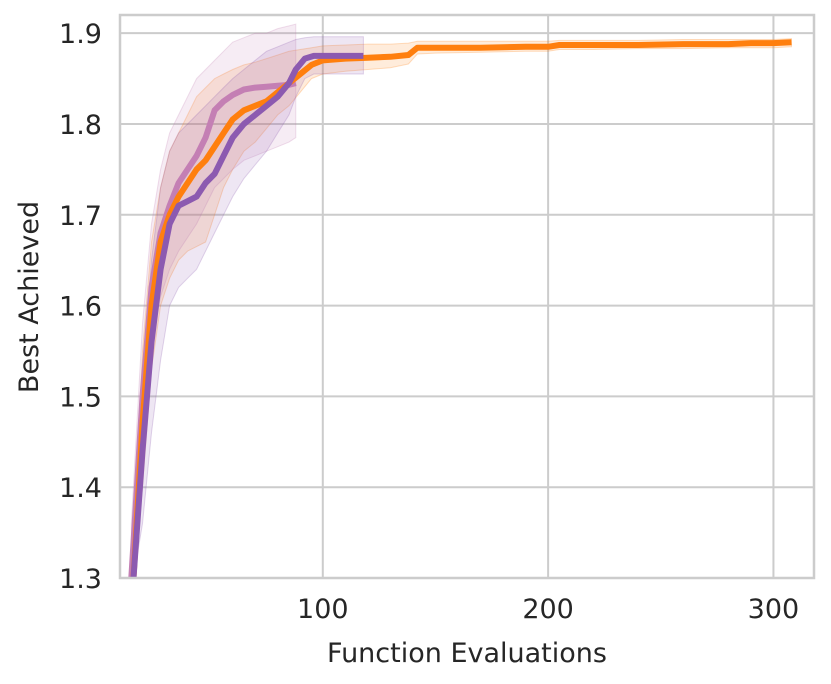 This screenshot has height=684, width=831. What do you see at coordinates (80, 488) in the screenshot?
I see `y-tick-label: 1.4` at bounding box center [80, 488].